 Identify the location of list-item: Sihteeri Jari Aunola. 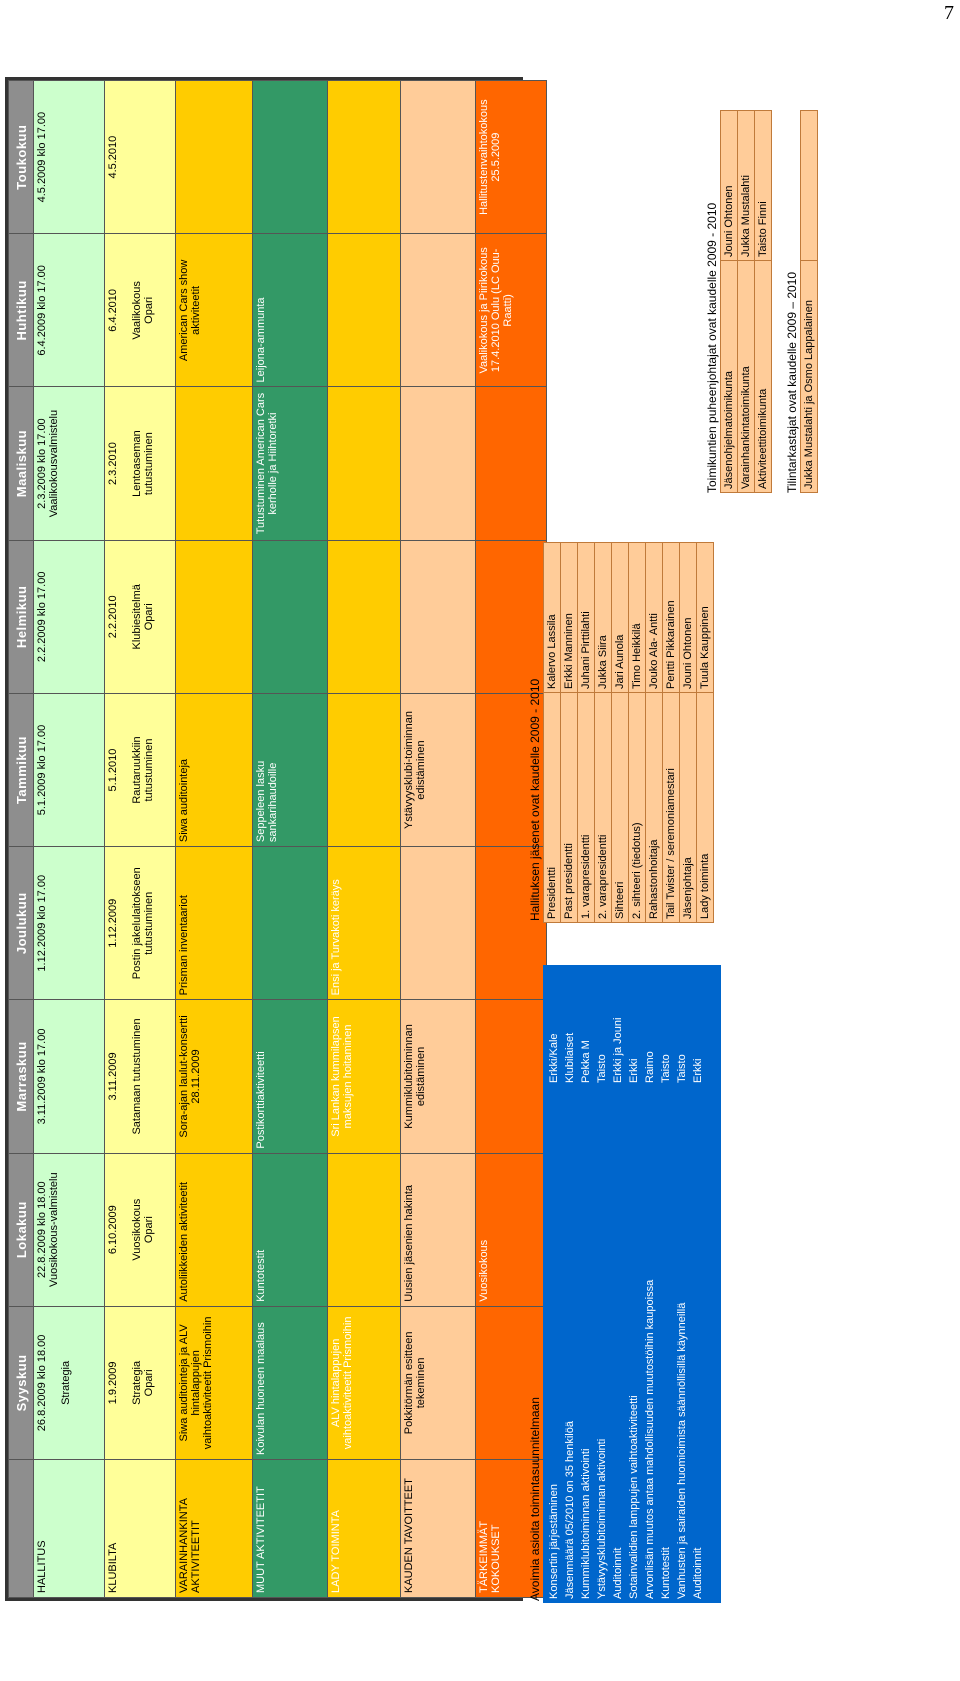
(620, 732).